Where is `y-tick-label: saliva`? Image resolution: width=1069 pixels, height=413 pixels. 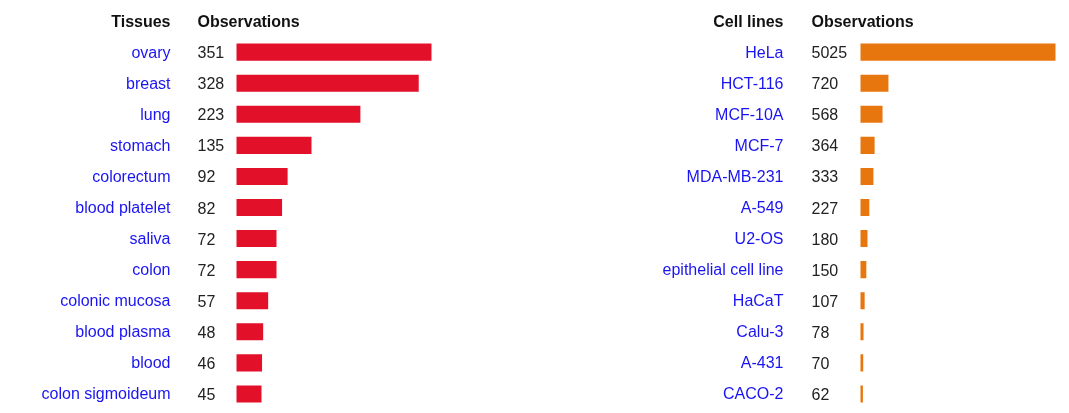 y-tick-label: saliva is located at coordinates (150, 239).